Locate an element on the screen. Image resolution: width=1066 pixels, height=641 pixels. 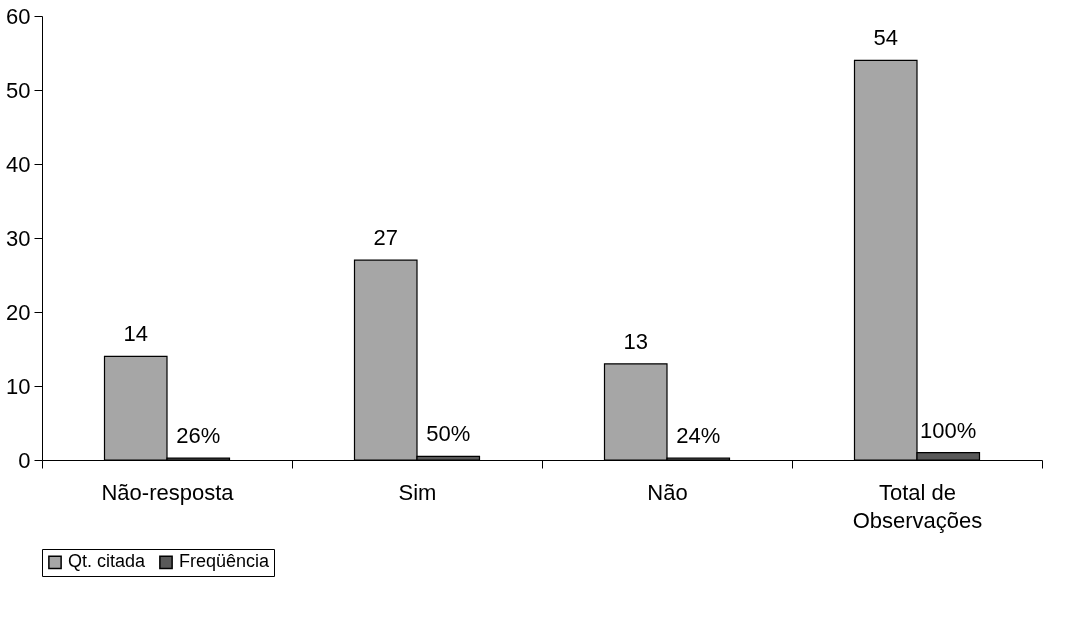
data-label: 27 is located at coordinates (385, 238).